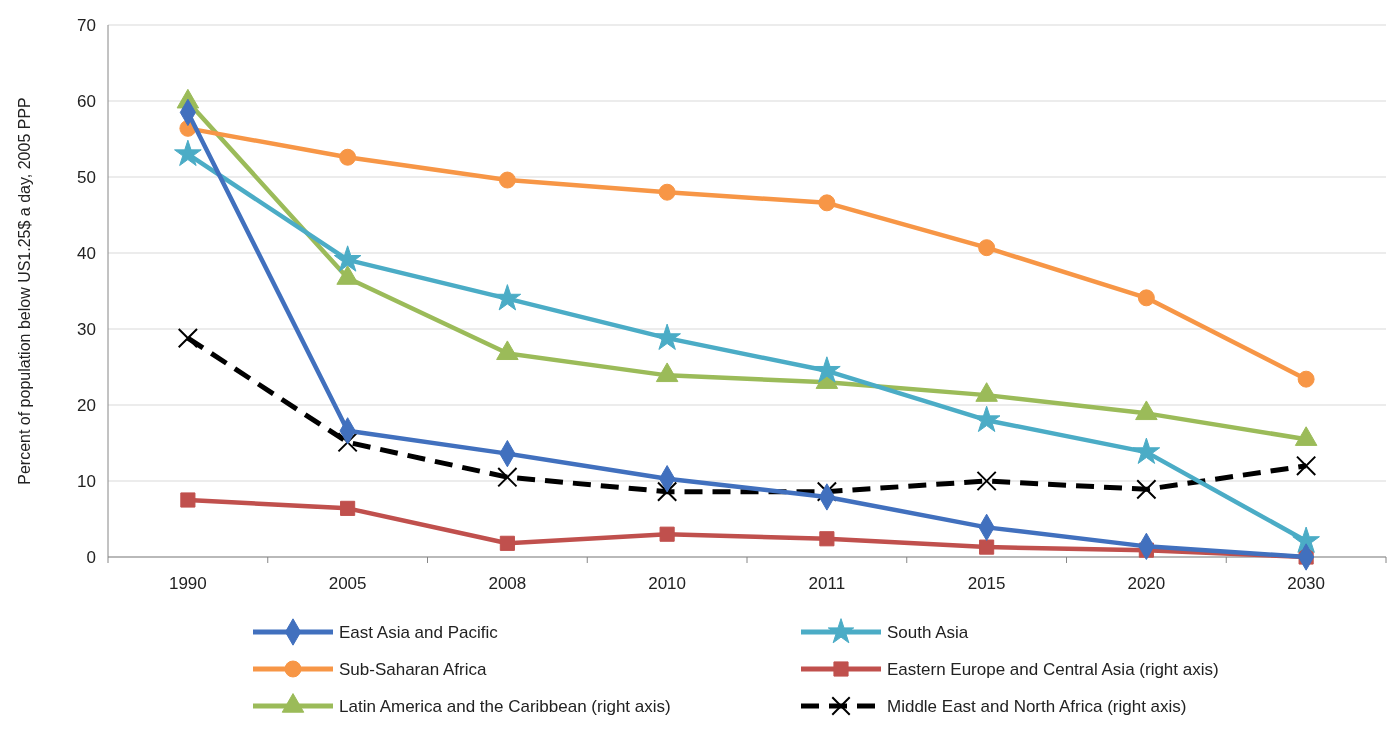  Describe the element at coordinates (86, 101) in the screenshot. I see `y-tick-label: 60` at that location.